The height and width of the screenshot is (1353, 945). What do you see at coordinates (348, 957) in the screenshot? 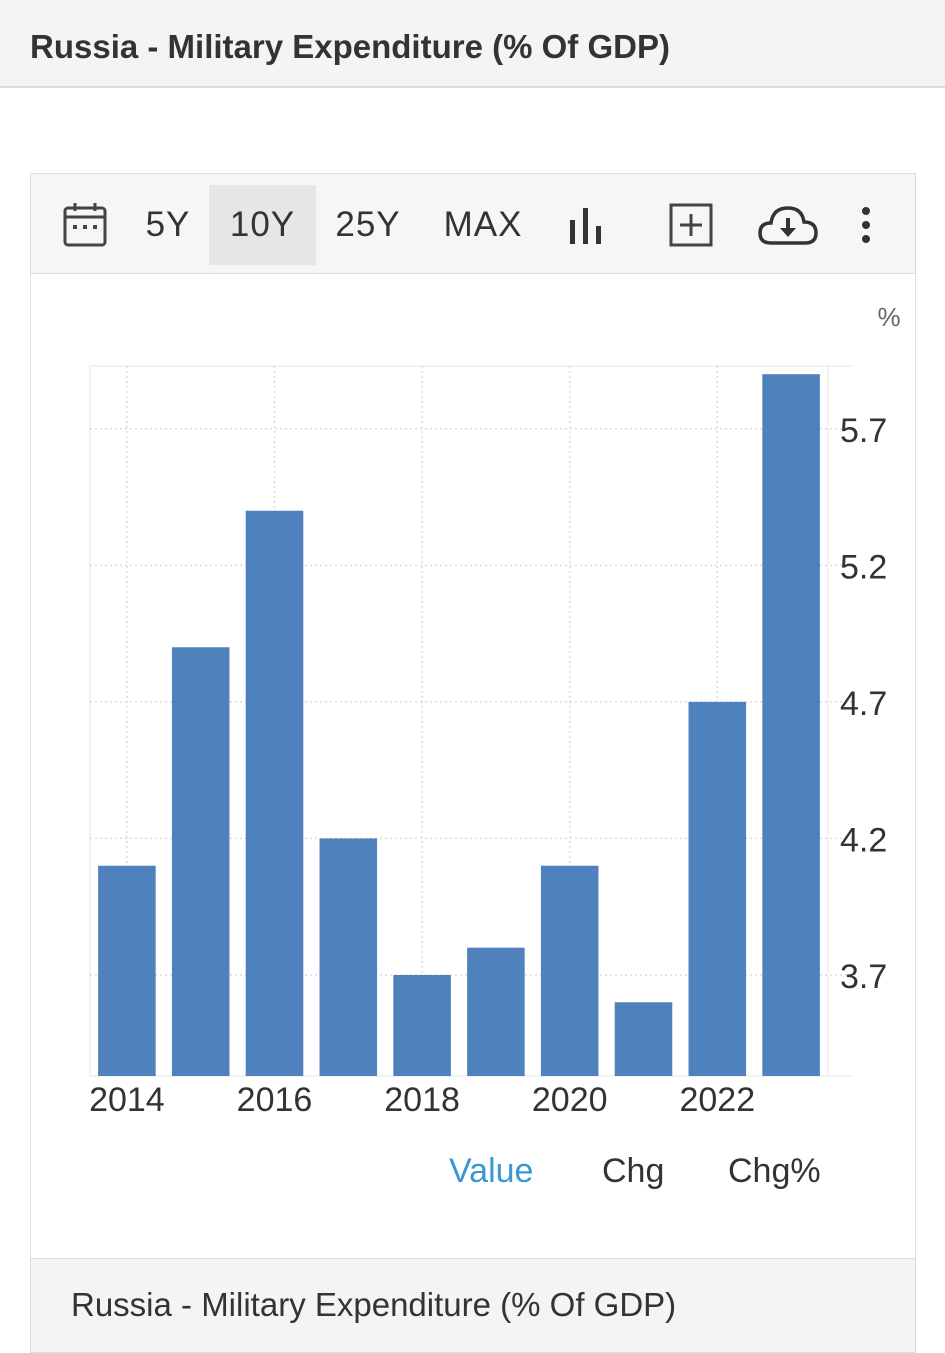
I see `bar-2017` at bounding box center [348, 957].